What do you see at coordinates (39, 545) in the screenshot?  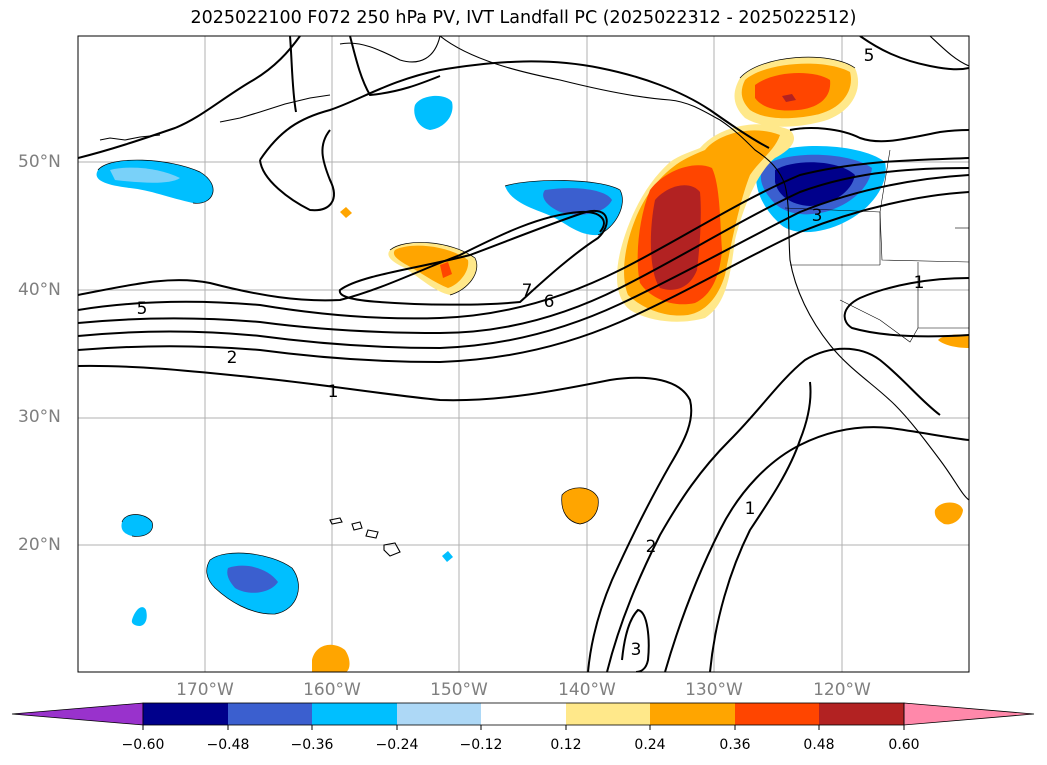 I see `lat-label-20n: 20°N` at bounding box center [39, 545].